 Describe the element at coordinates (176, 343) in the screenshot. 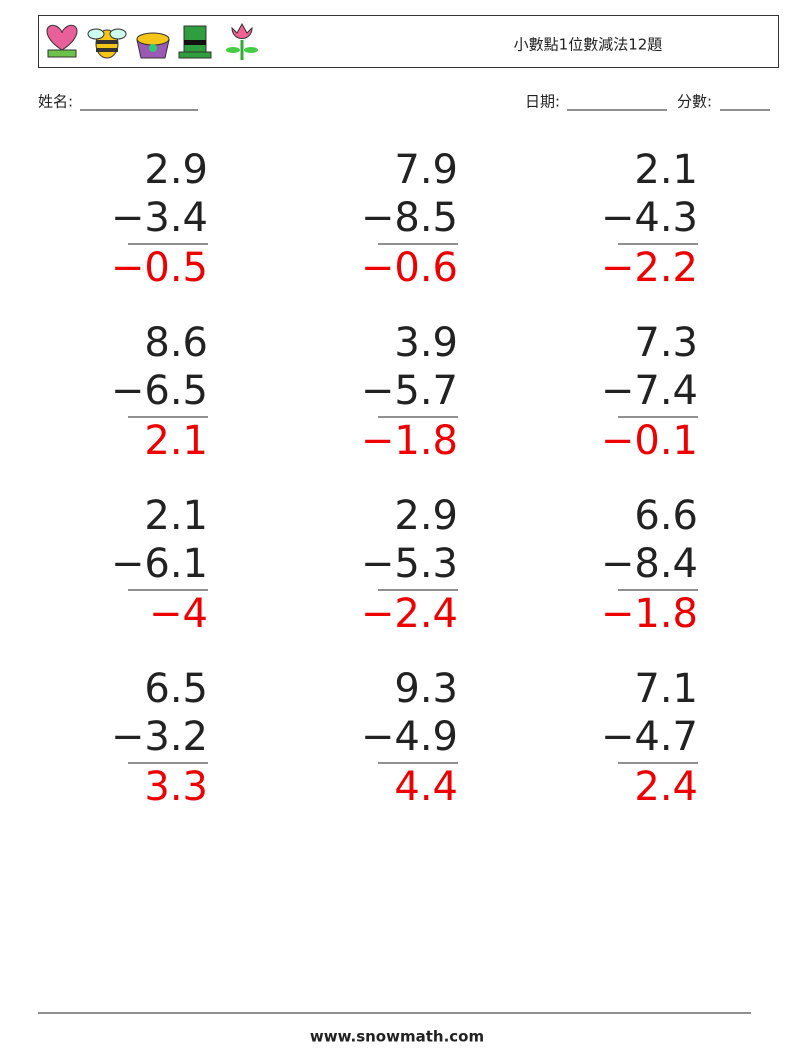

I see `top-number: 8.6` at that location.